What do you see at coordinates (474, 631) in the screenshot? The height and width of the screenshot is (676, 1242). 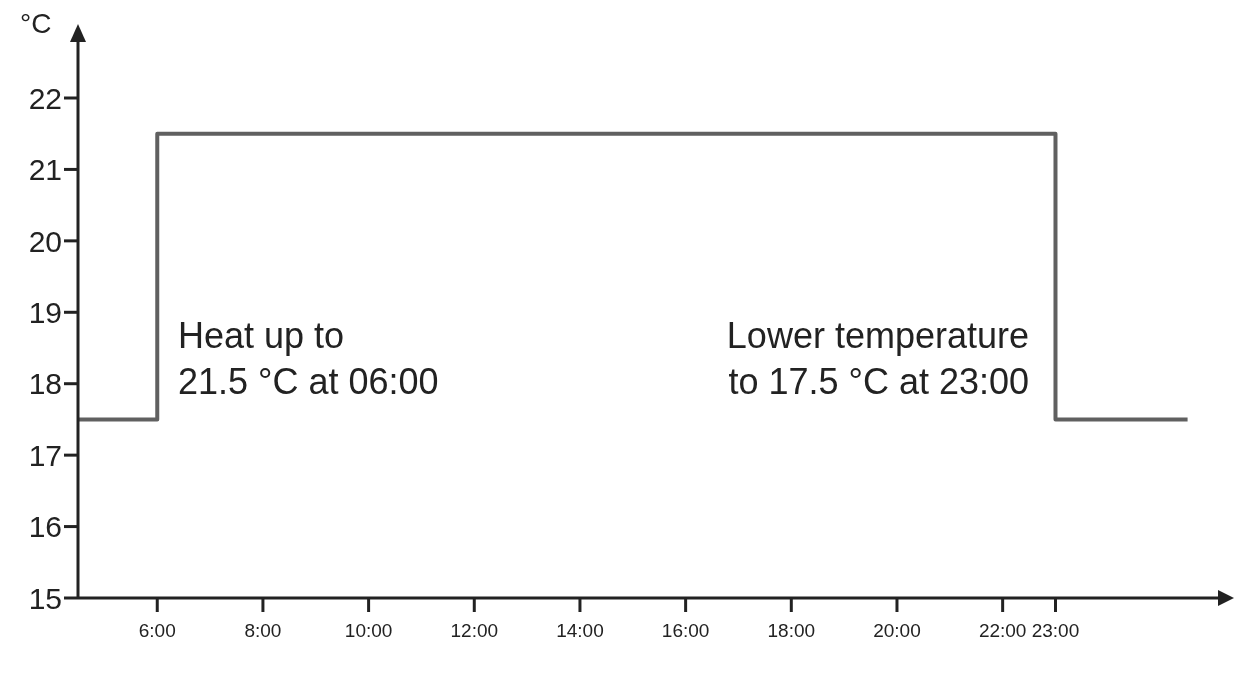 I see `x-tick-label: 12:00` at bounding box center [474, 631].